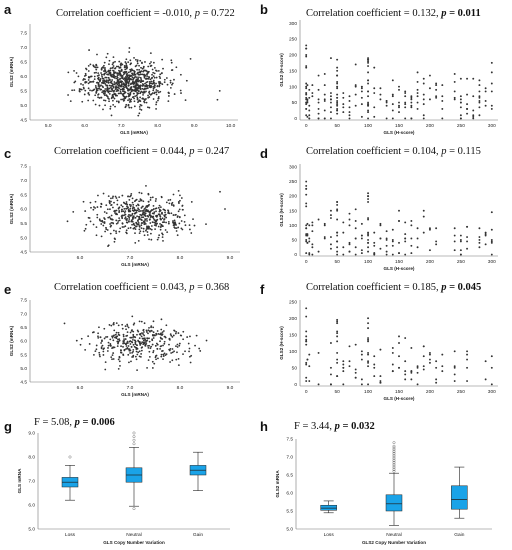  I want to click on panel-label-e: e, so click(8, 289).